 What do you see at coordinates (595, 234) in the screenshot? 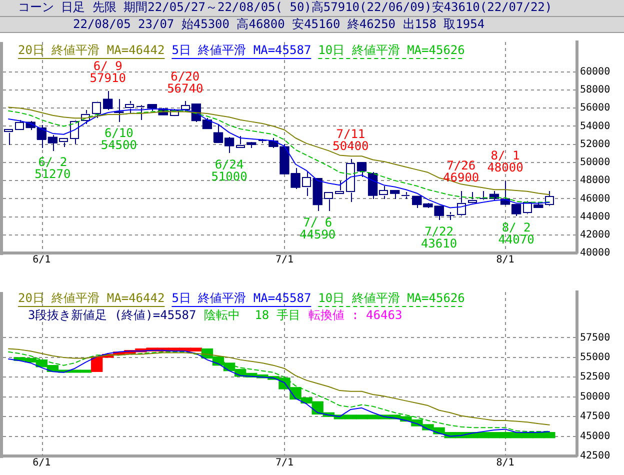
I see `y-tick-label: 42000` at bounding box center [595, 234].